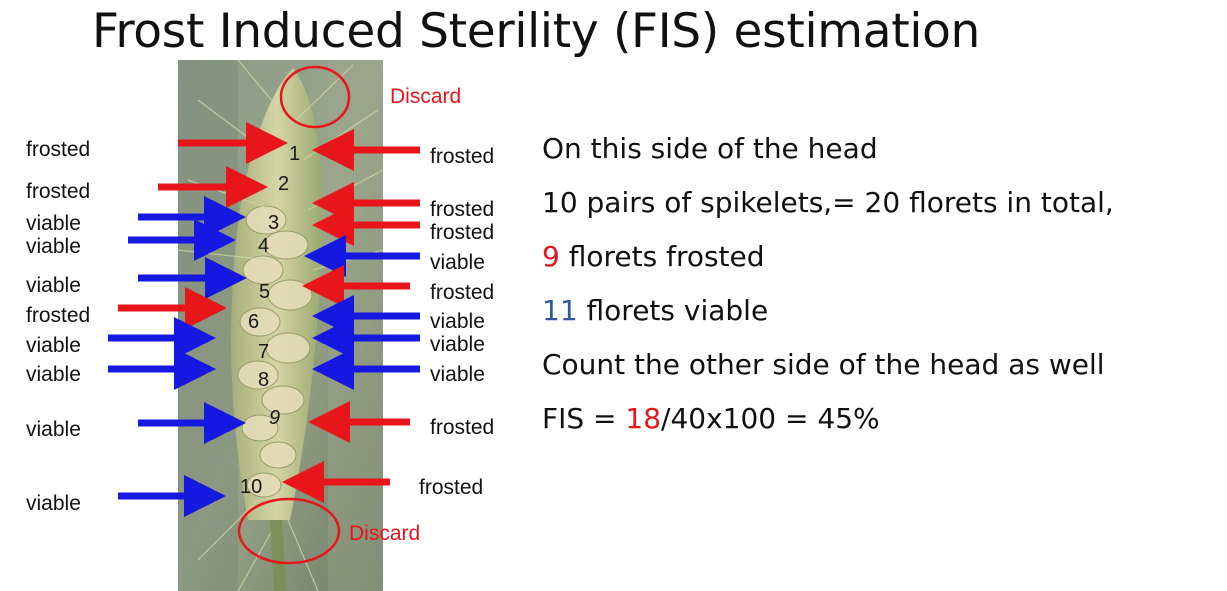 This screenshot has height=591, width=1227. Describe the element at coordinates (662, 256) in the screenshot. I see `frosted-text: florets frosted` at that location.